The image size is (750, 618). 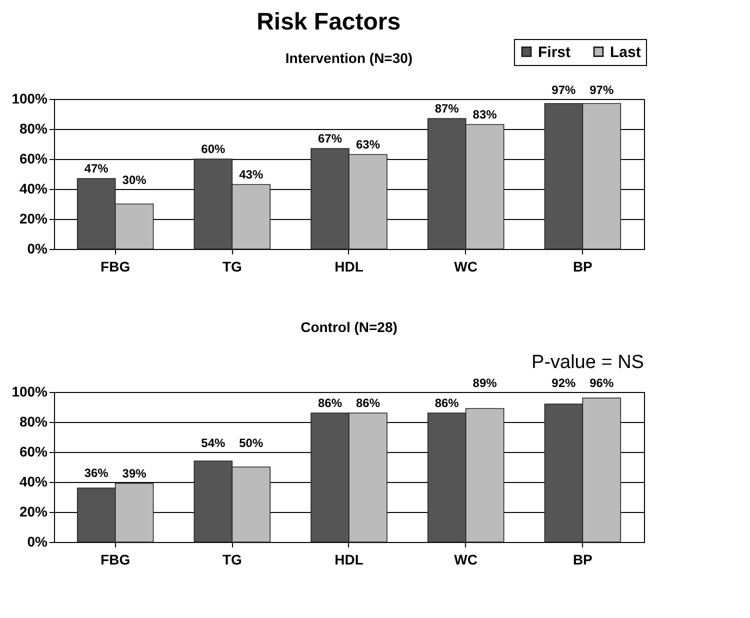 I want to click on chart-title: Risk Factors, so click(x=328, y=22).